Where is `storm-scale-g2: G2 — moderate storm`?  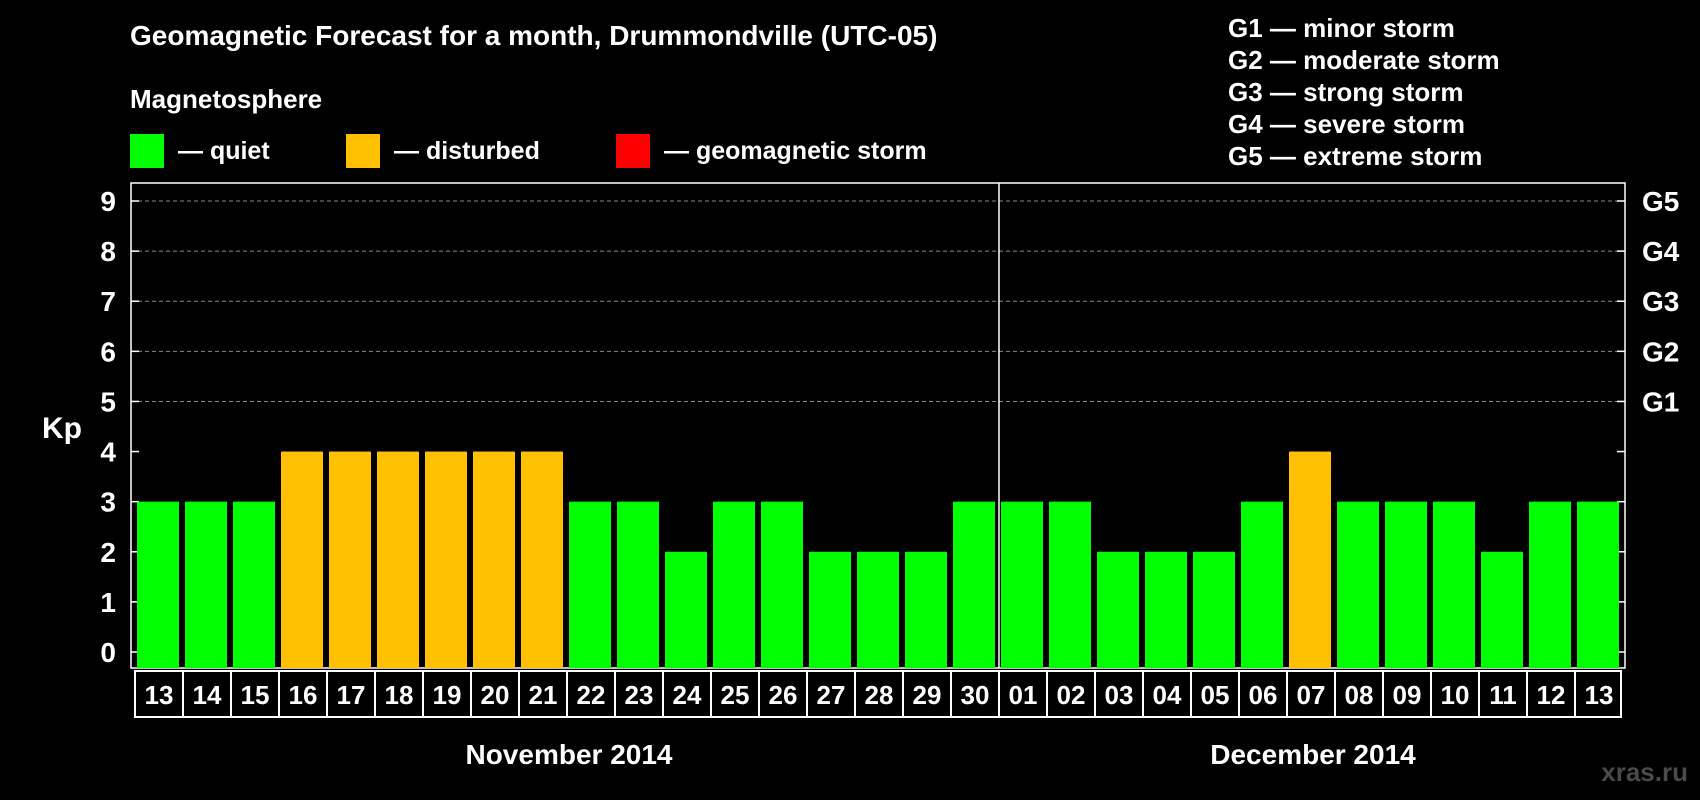
storm-scale-g2: G2 — moderate storm is located at coordinates (1364, 60).